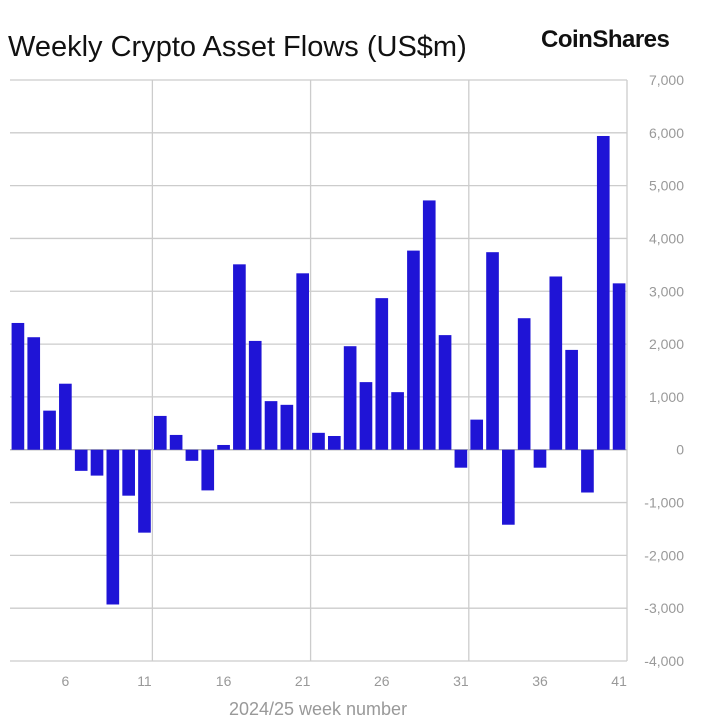 The width and height of the screenshot is (728, 727). What do you see at coordinates (605, 39) in the screenshot?
I see `coinshares-logo: CoinShares` at bounding box center [605, 39].